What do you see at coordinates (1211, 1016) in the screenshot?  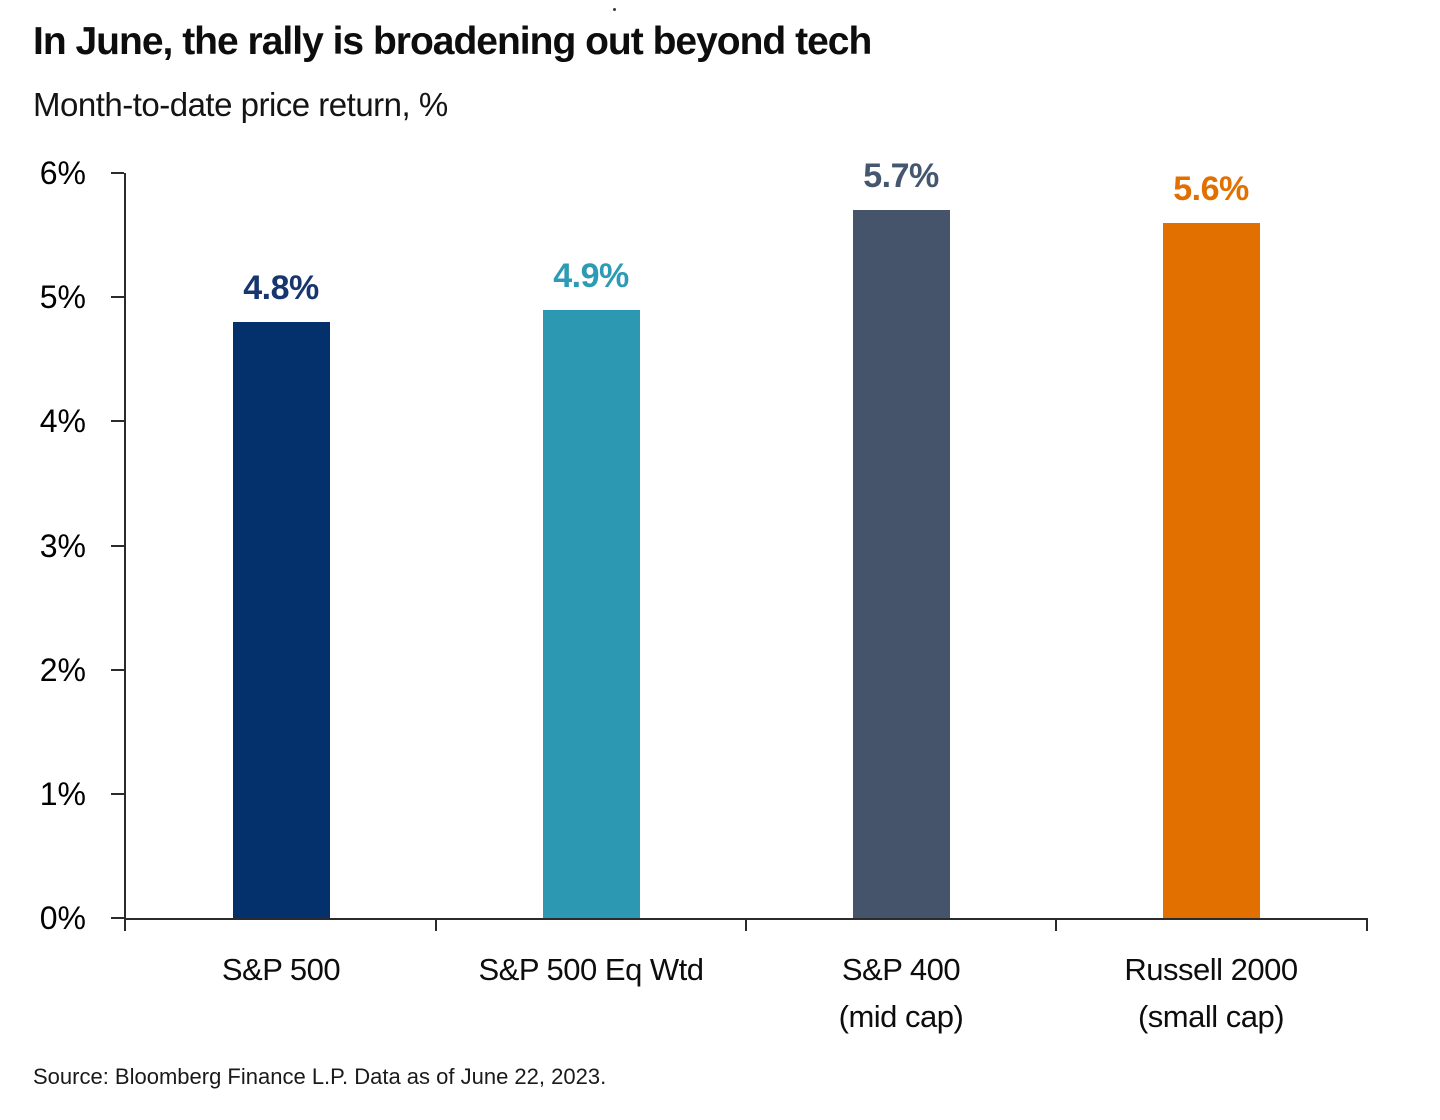 I see `x-axis-label-line: (small cap)` at bounding box center [1211, 1016].